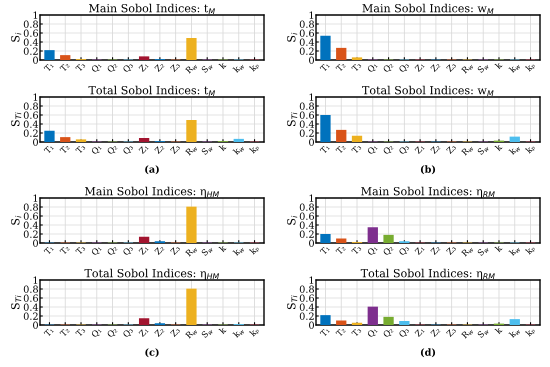  I want to click on chart-title: Main Sobol Indices: t$_{M}$, so click(152, 9).